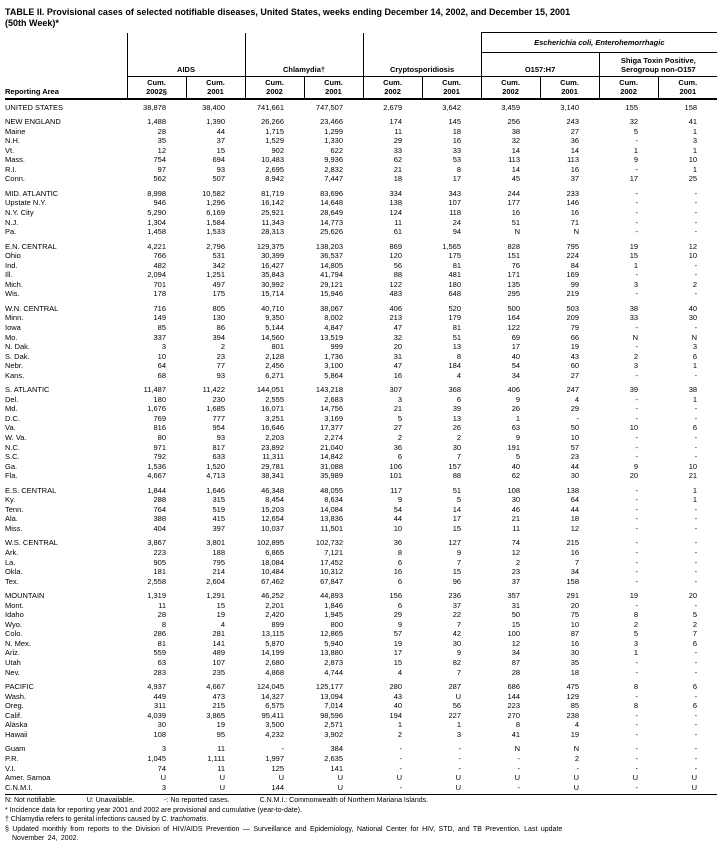  What do you see at coordinates (332, 696) in the screenshot?
I see `value-cell: 13,094` at bounding box center [332, 696].